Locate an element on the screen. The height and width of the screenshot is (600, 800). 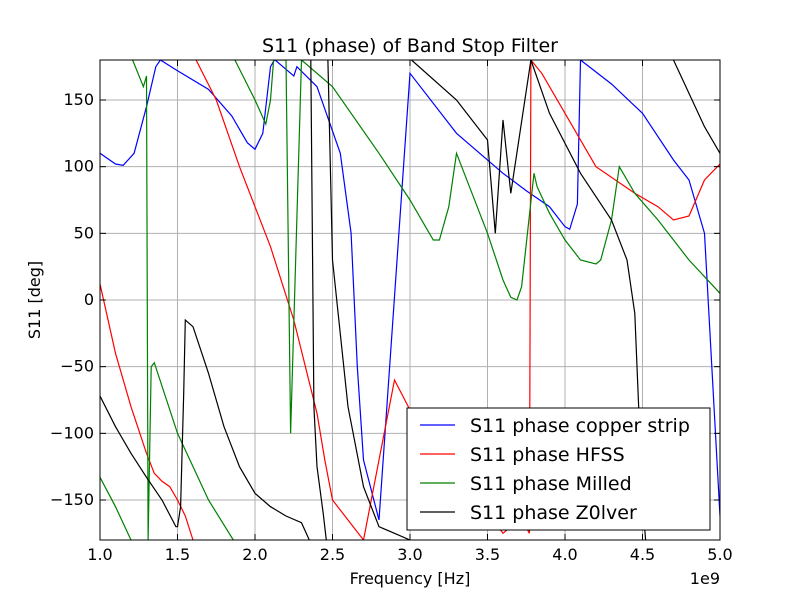
x-tick-label: 5.0 is located at coordinates (719, 554).